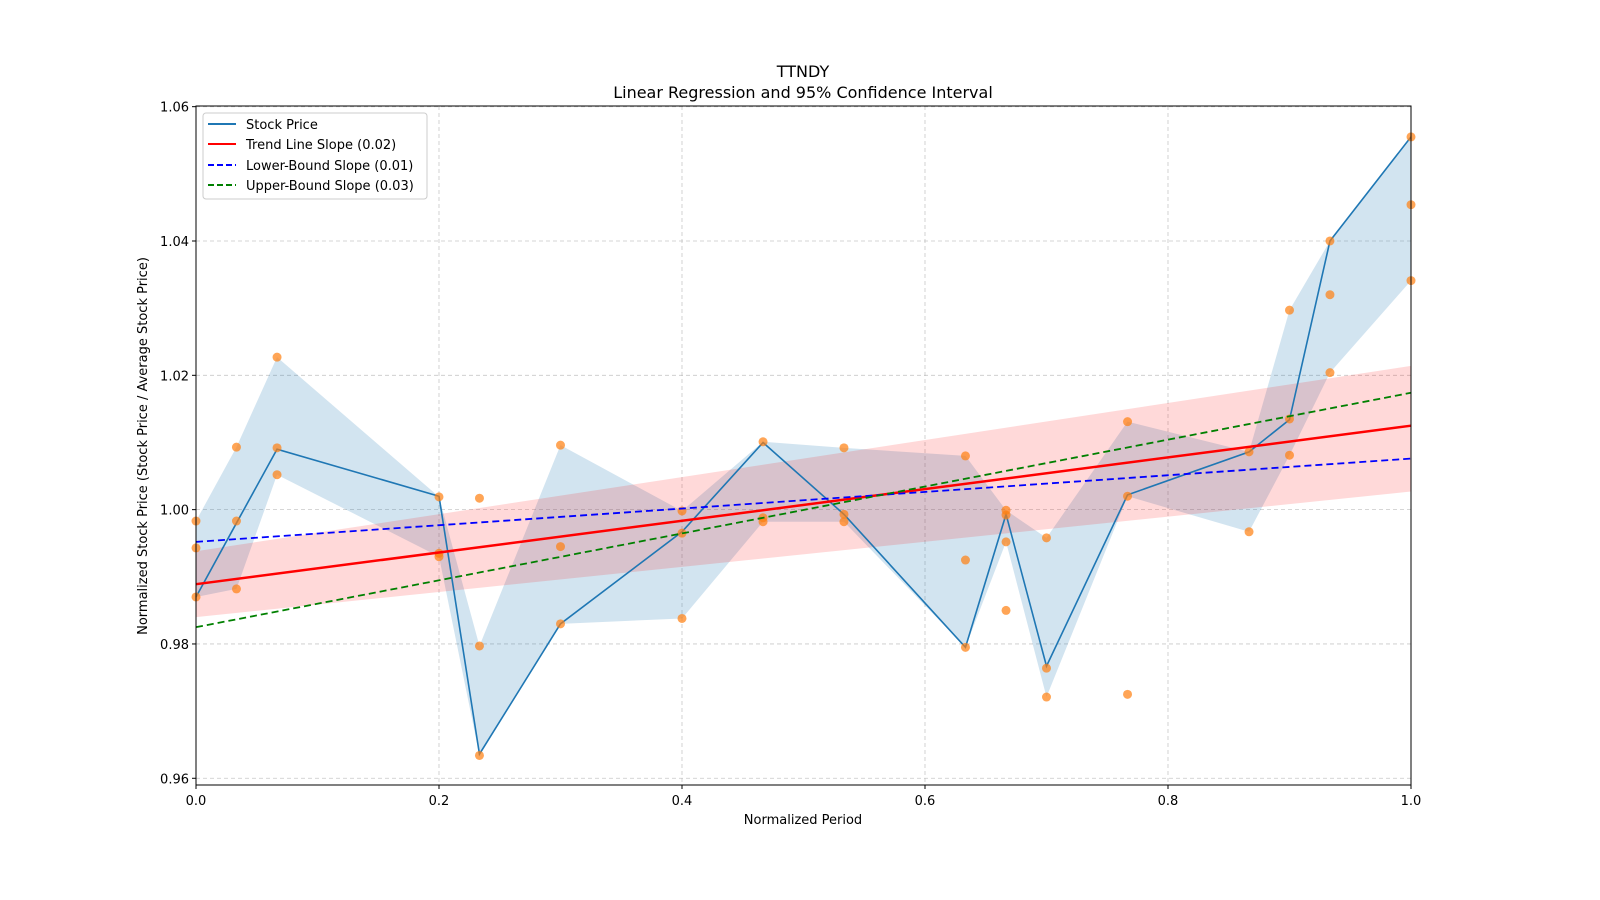  I want to click on x-tick-label: 0.8, so click(1168, 801).